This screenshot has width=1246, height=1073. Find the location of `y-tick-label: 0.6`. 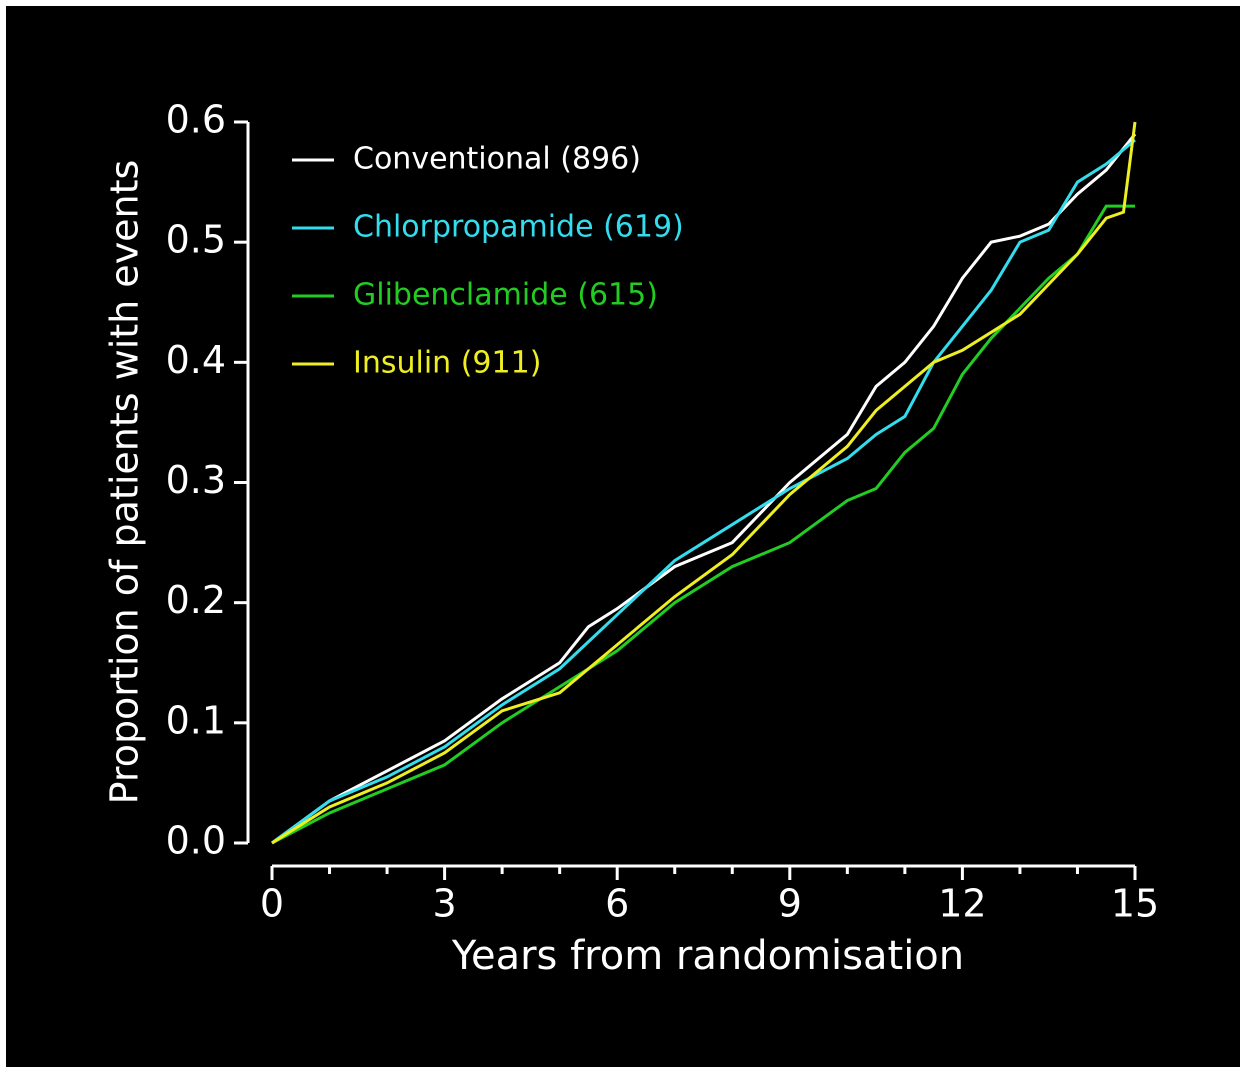

y-tick-label: 0.6 is located at coordinates (196, 120).